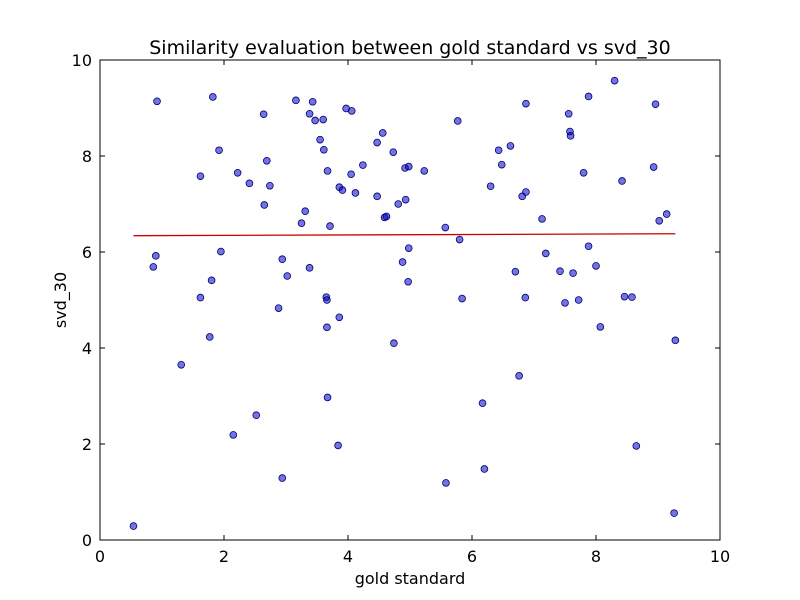 This screenshot has width=800, height=600. What do you see at coordinates (87, 156) in the screenshot?
I see `y-tick-label: 8` at bounding box center [87, 156].